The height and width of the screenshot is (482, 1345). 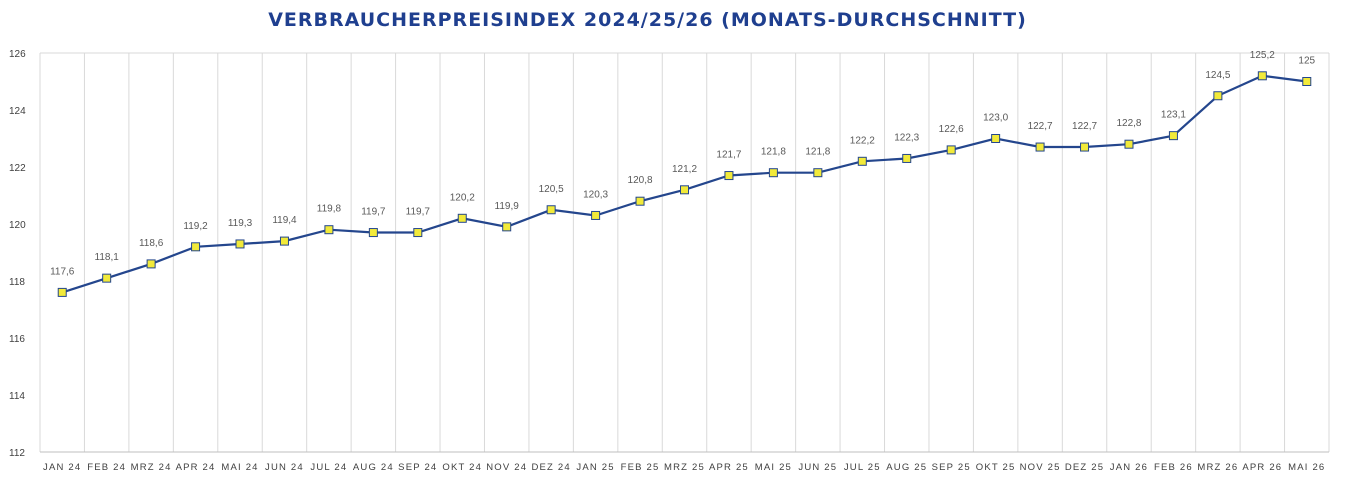 I want to click on y-tick-label: 114, so click(x=17, y=396).